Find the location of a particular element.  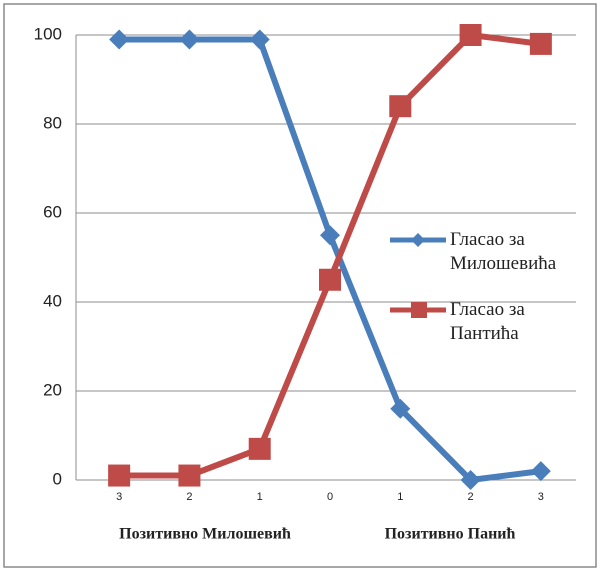

x-tick-label: 0 is located at coordinates (330, 497).